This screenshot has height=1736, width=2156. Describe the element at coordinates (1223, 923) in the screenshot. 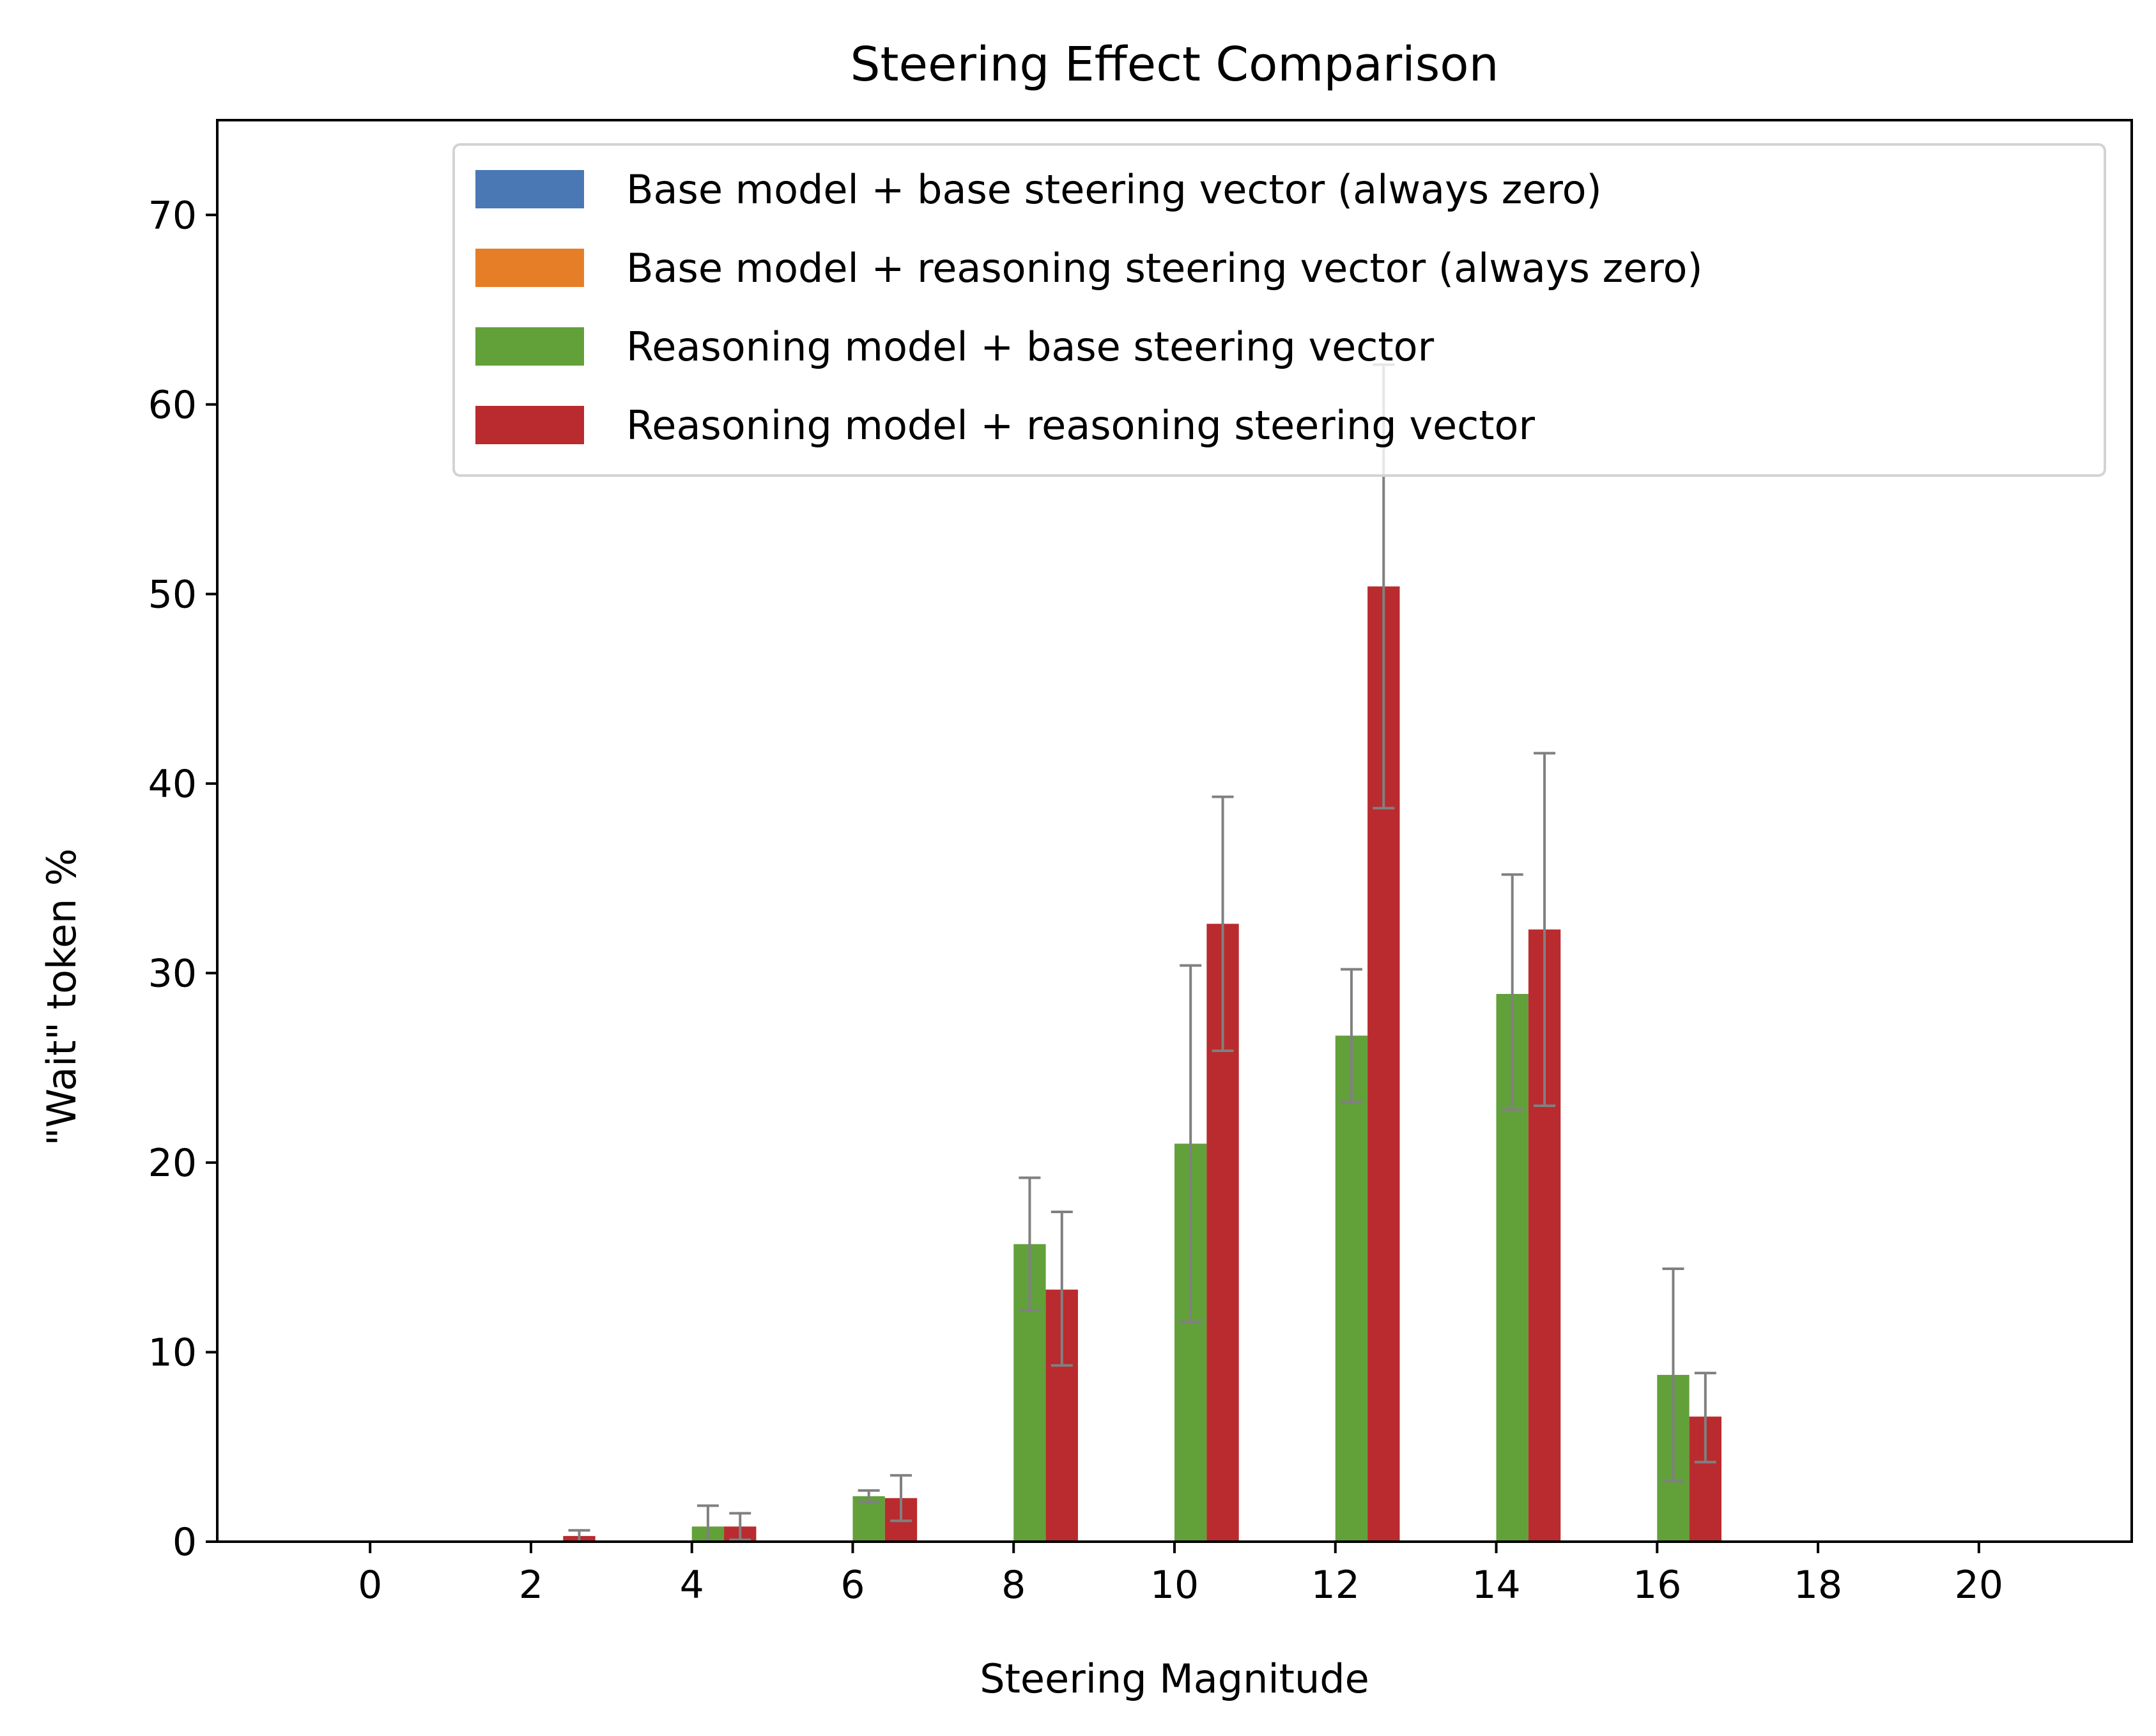

I see `error-bar-s3-x10` at that location.